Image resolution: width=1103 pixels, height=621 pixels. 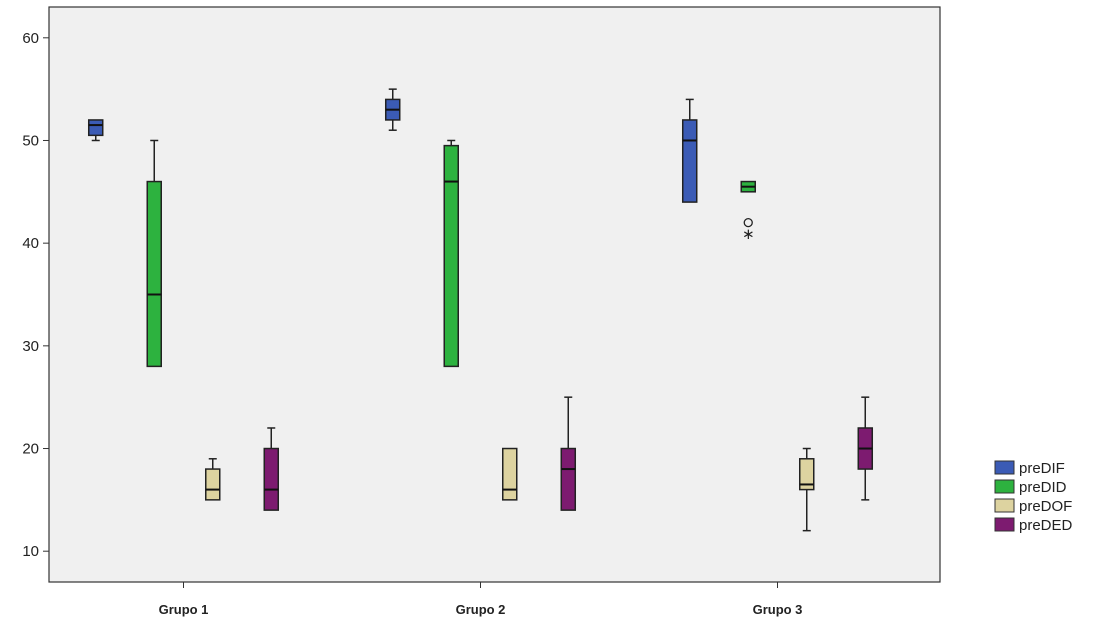 I want to click on outlier-circle, so click(x=748, y=222).